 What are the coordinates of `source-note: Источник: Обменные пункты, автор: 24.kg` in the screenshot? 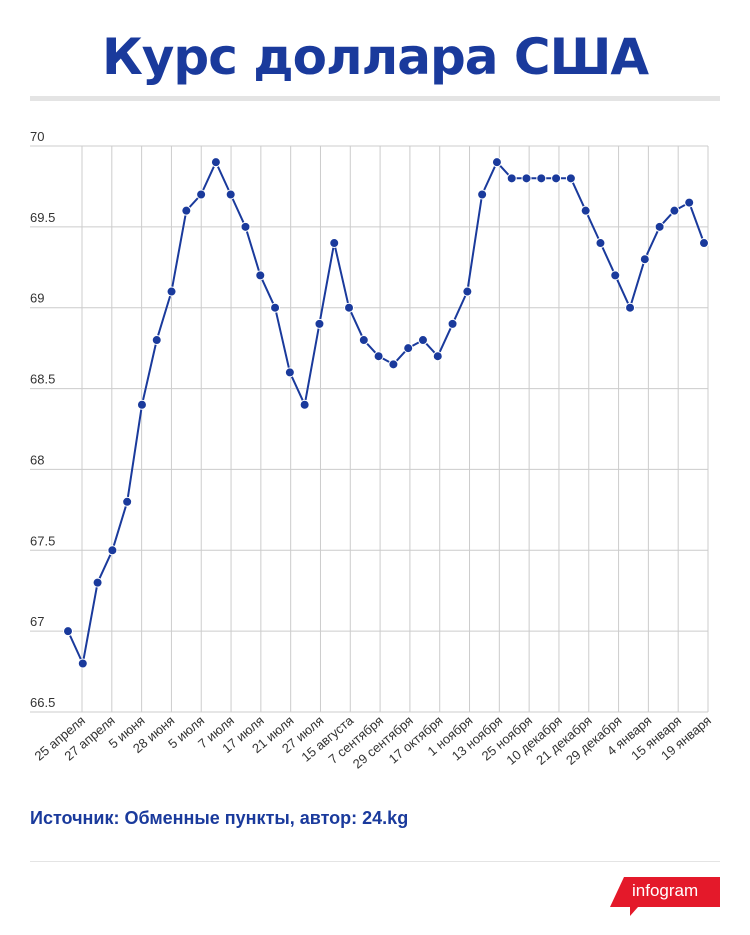 It's located at (219, 818).